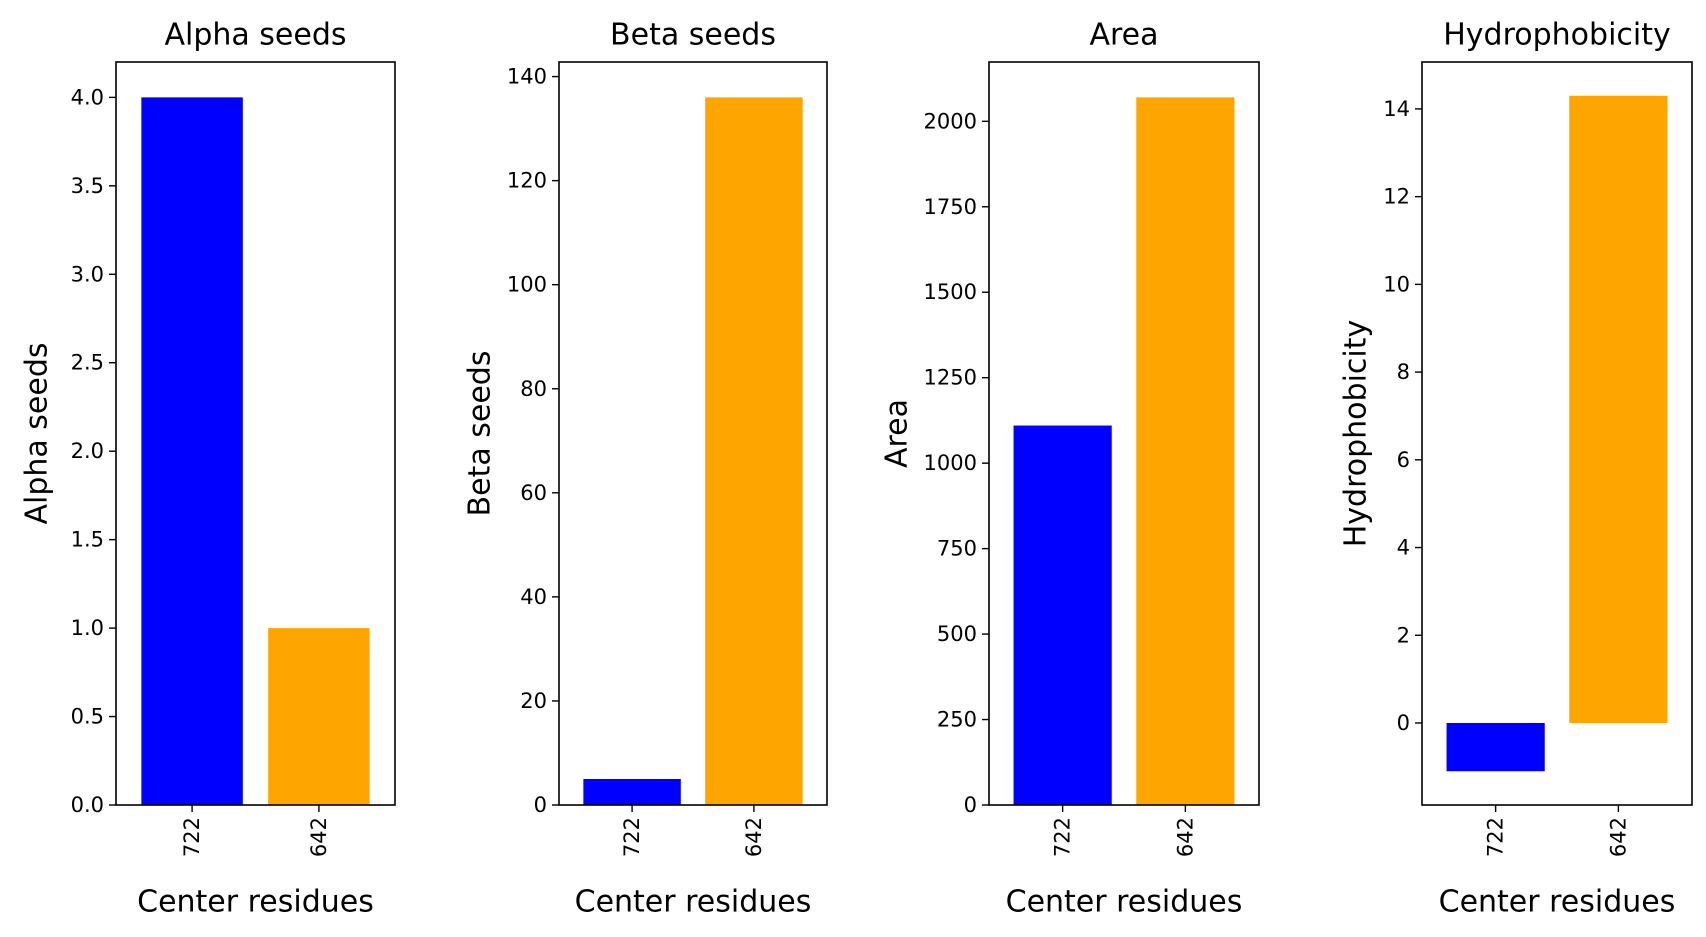 Image resolution: width=1706 pixels, height=937 pixels. What do you see at coordinates (533, 701) in the screenshot?
I see `y-tick-label: 20` at bounding box center [533, 701].